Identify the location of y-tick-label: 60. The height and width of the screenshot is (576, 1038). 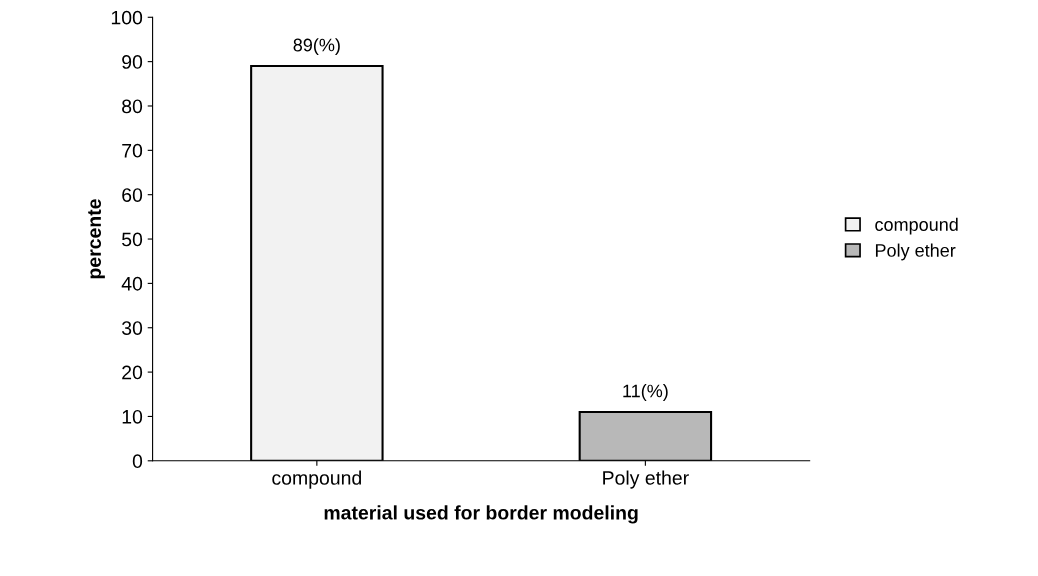
(132, 195).